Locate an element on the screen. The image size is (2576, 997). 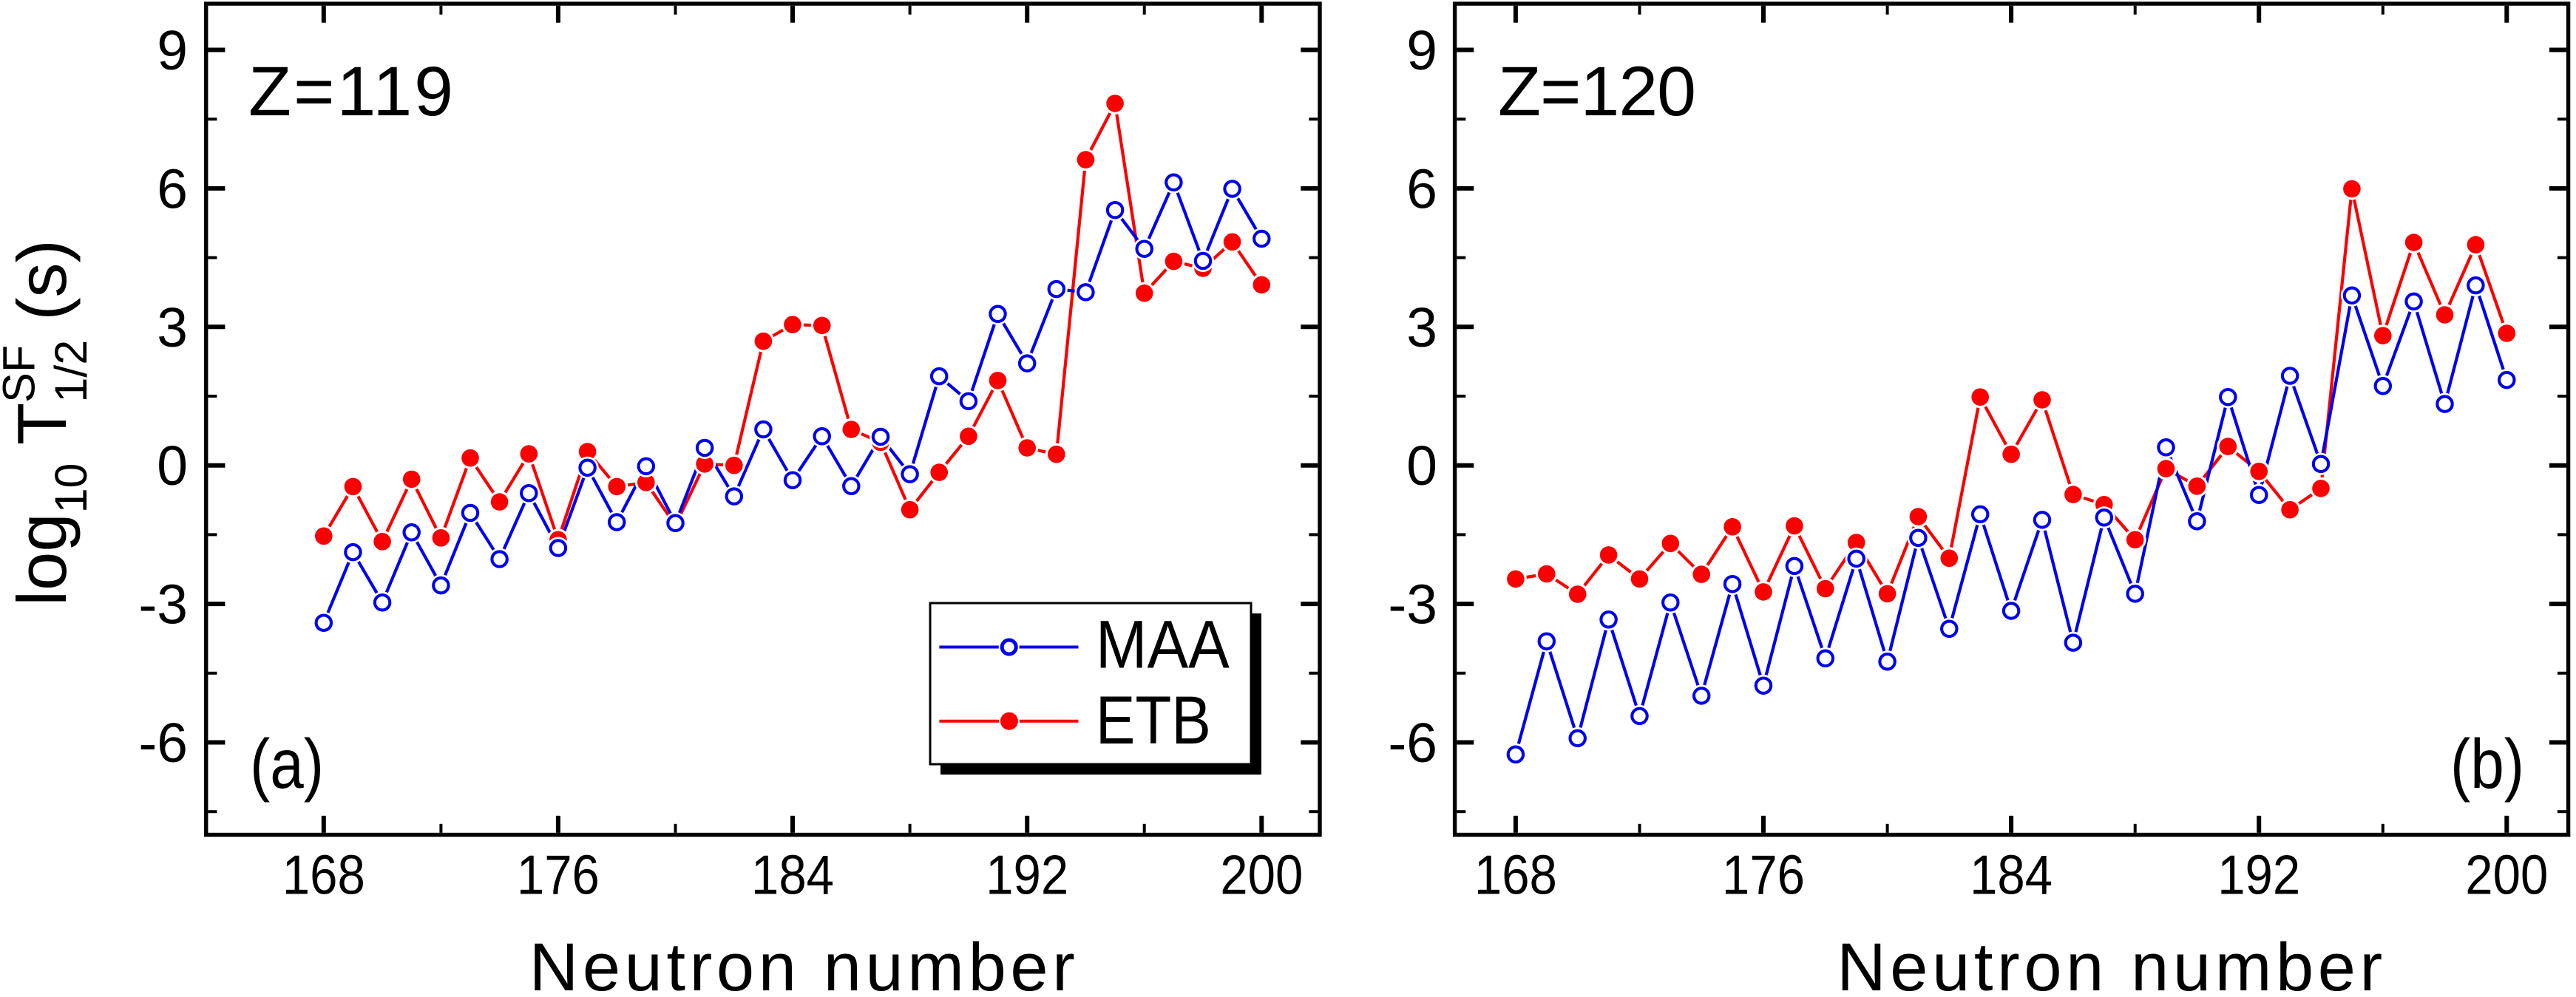
svg-text: Z=120 is located at coordinates (1597, 91).